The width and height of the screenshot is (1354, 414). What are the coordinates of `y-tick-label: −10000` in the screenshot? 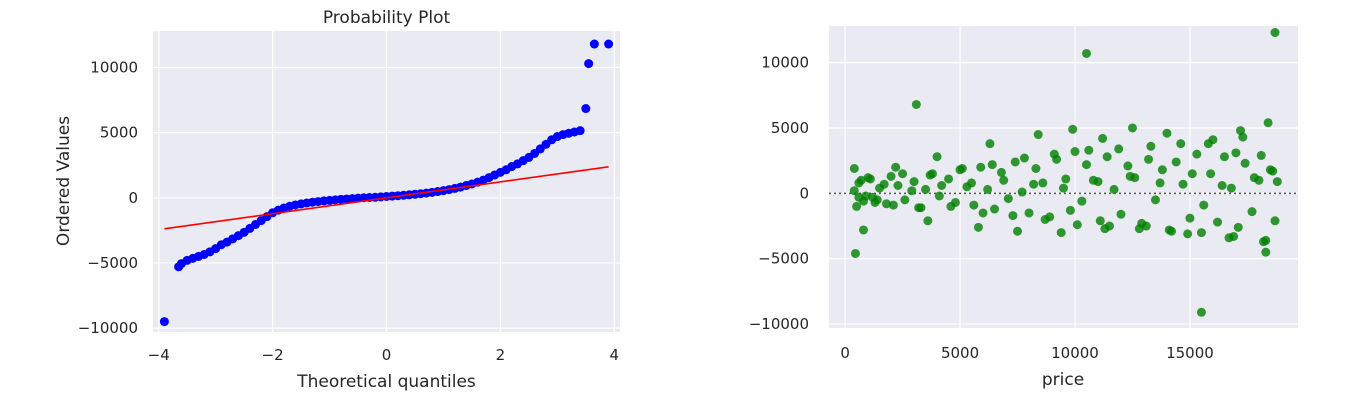 It's located at (108, 328).